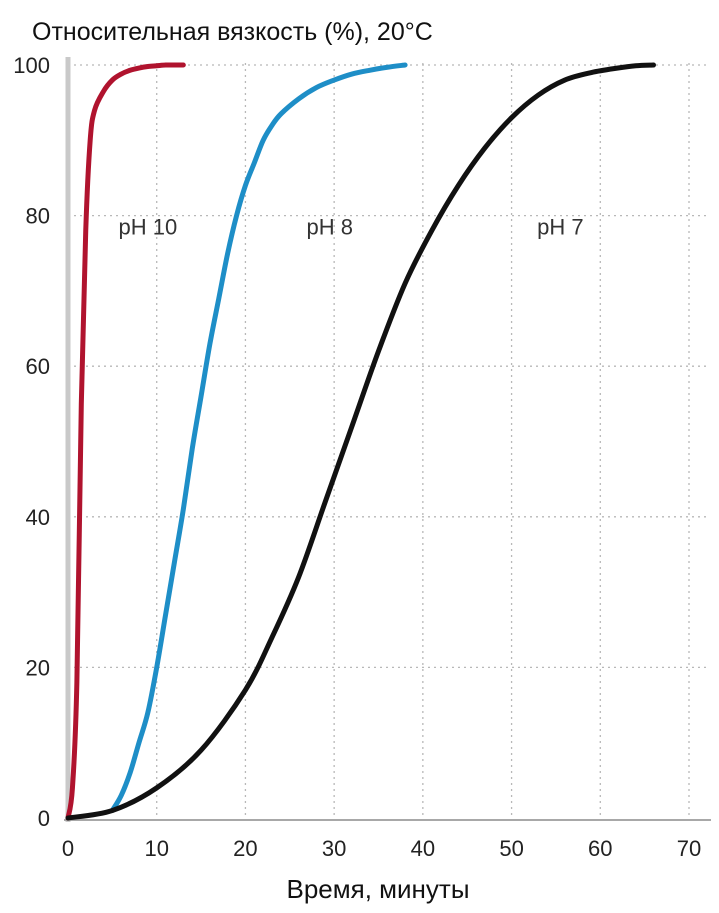 This screenshot has width=719, height=913. Describe the element at coordinates (511, 848) in the screenshot. I see `x-tick-label-50: 50` at that location.